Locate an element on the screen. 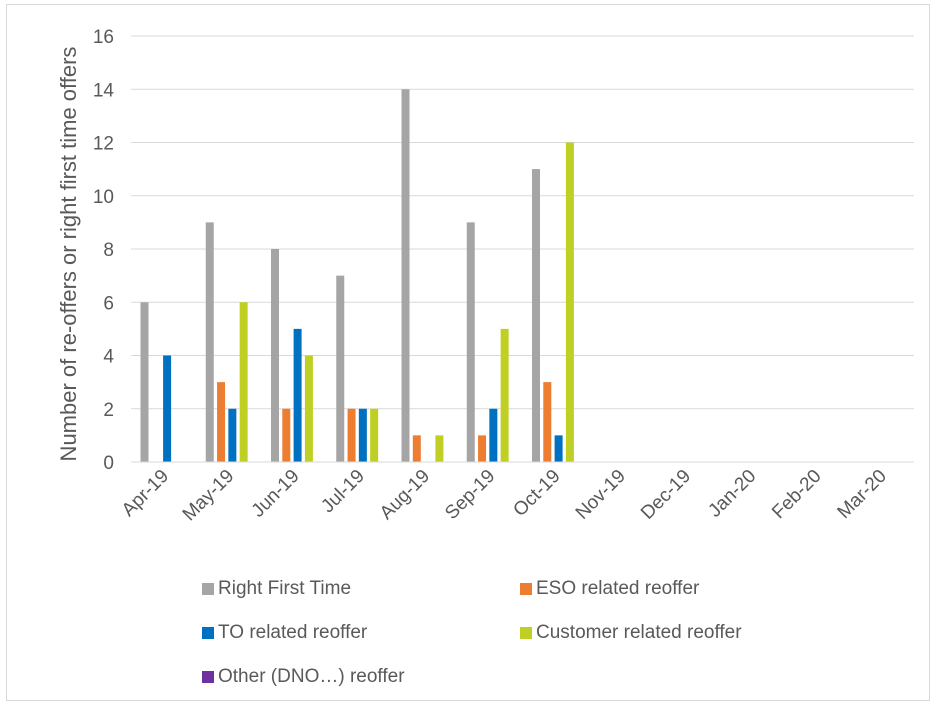 The width and height of the screenshot is (933, 705). x-tick-label-oct-19: Oct-19 is located at coordinates (536, 493).